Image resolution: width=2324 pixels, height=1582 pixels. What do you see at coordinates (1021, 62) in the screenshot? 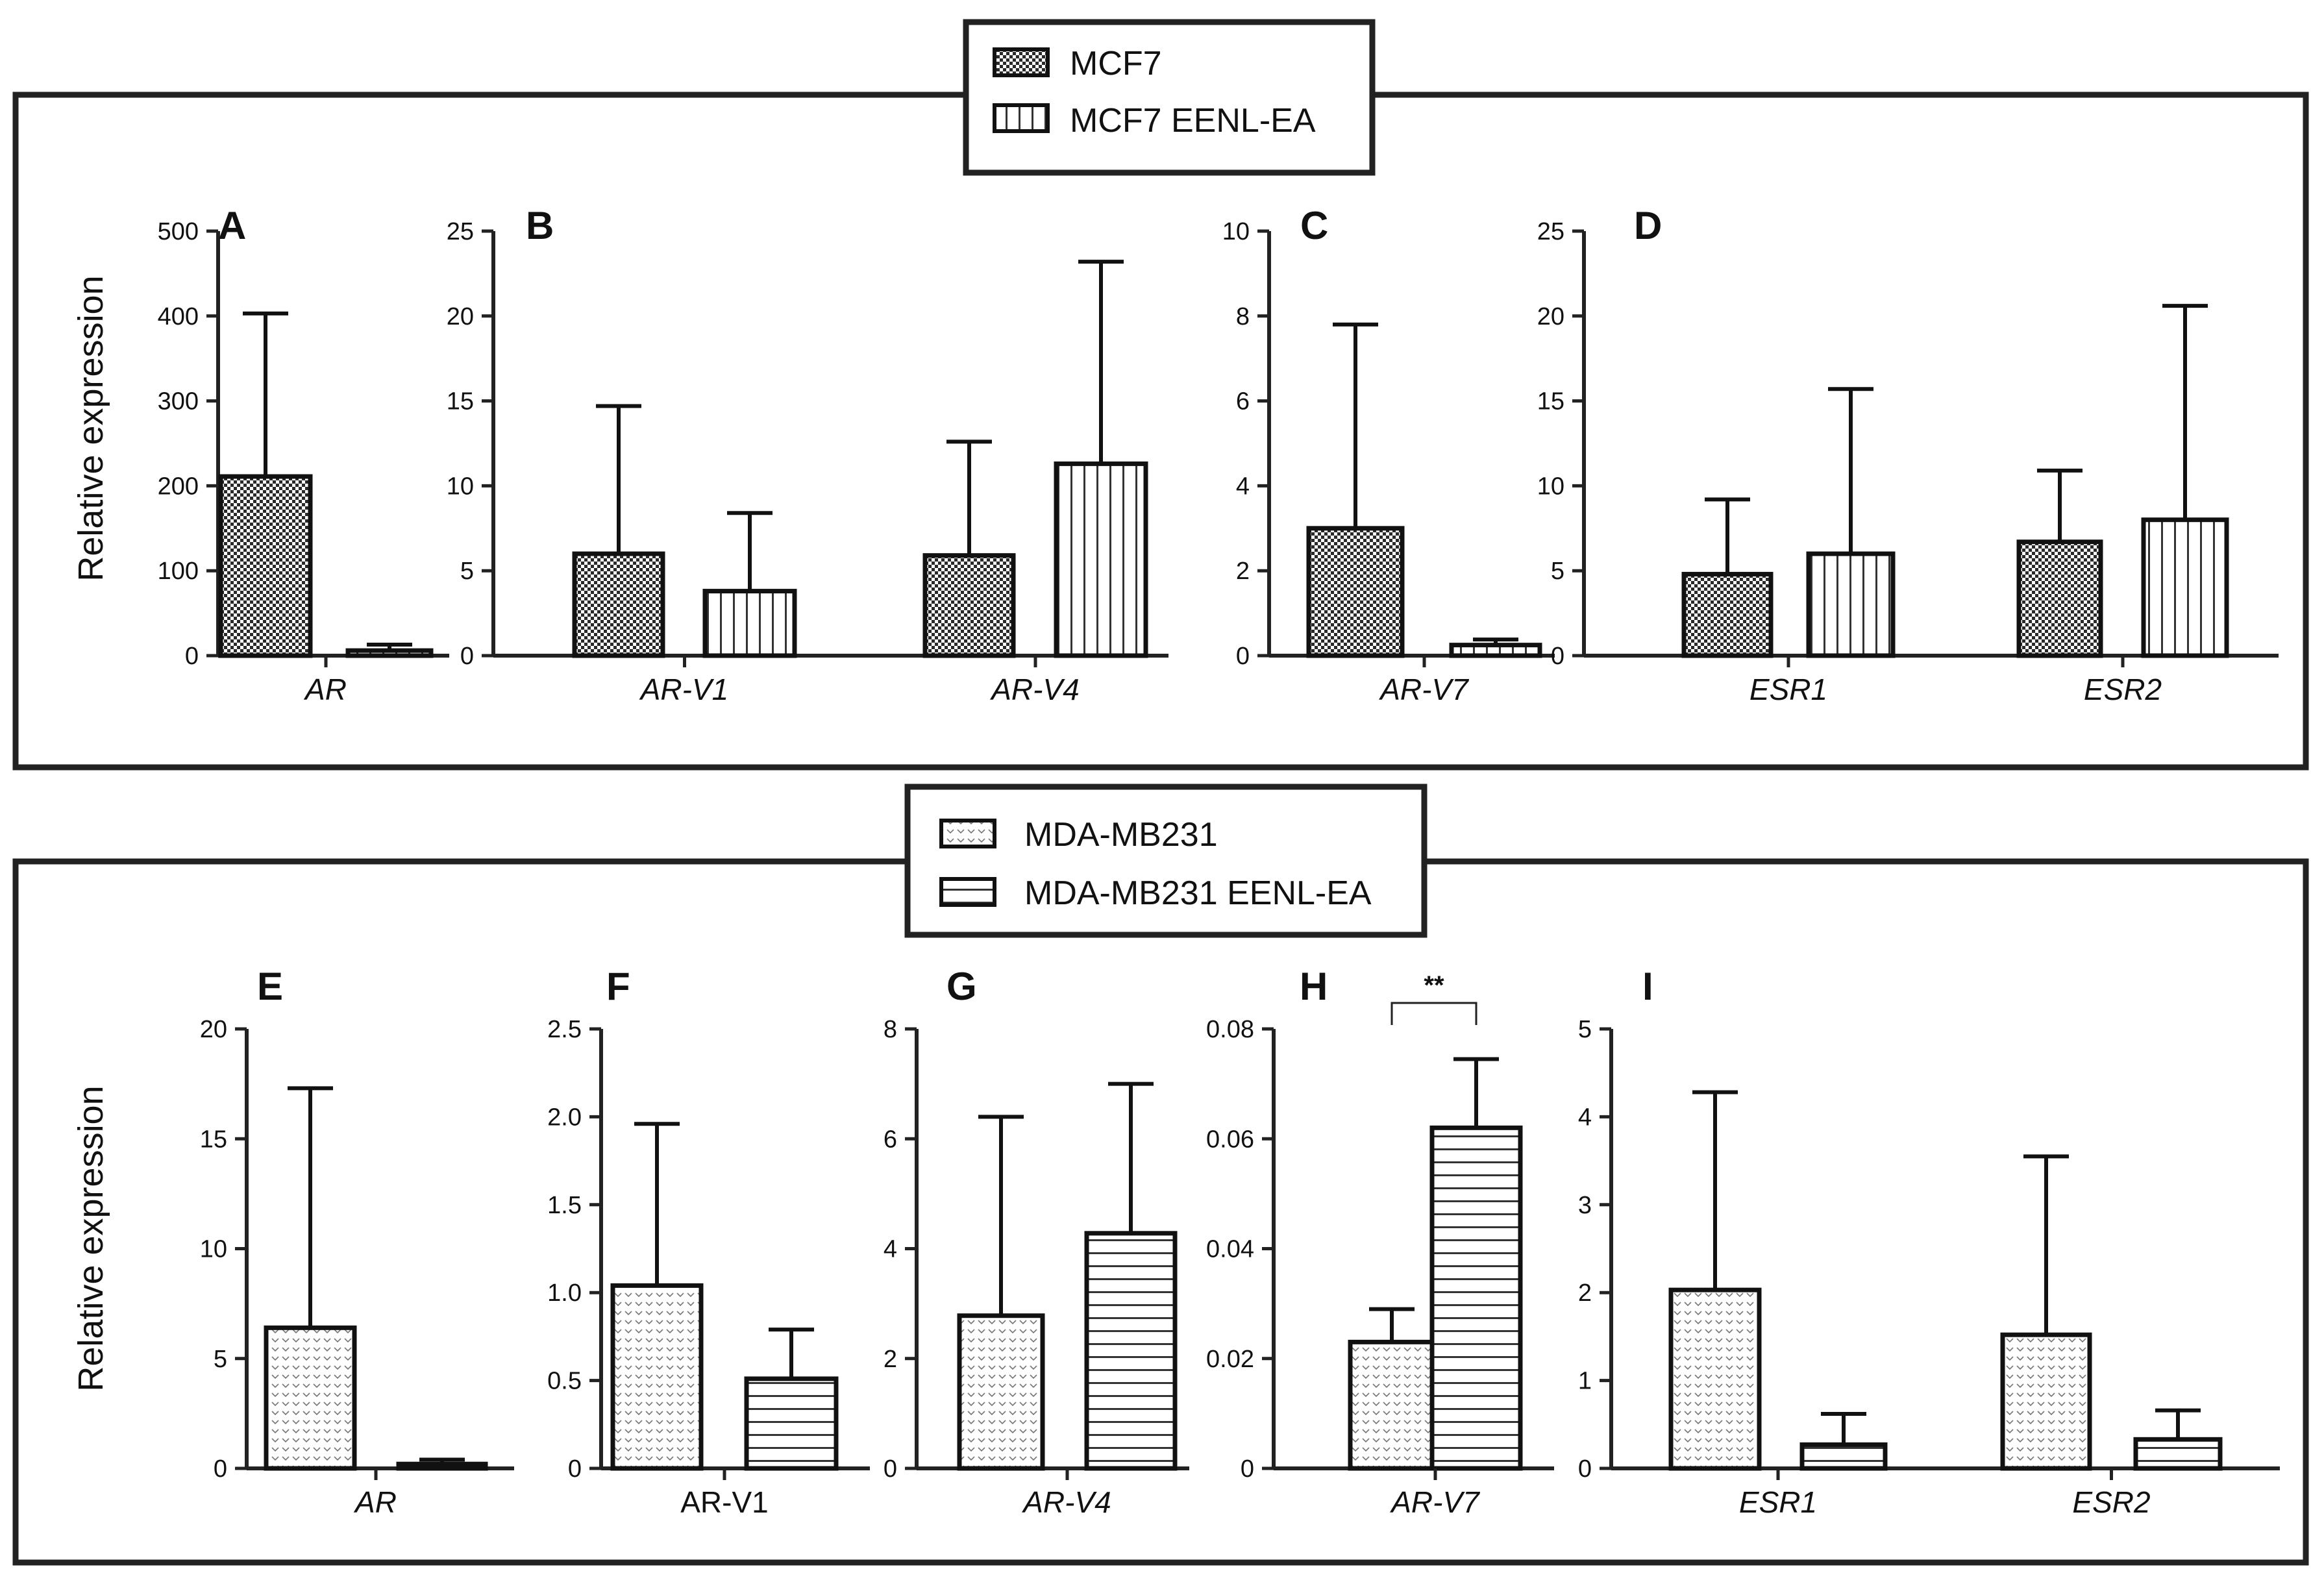
I see `legend-swatch-mcf7` at bounding box center [1021, 62].